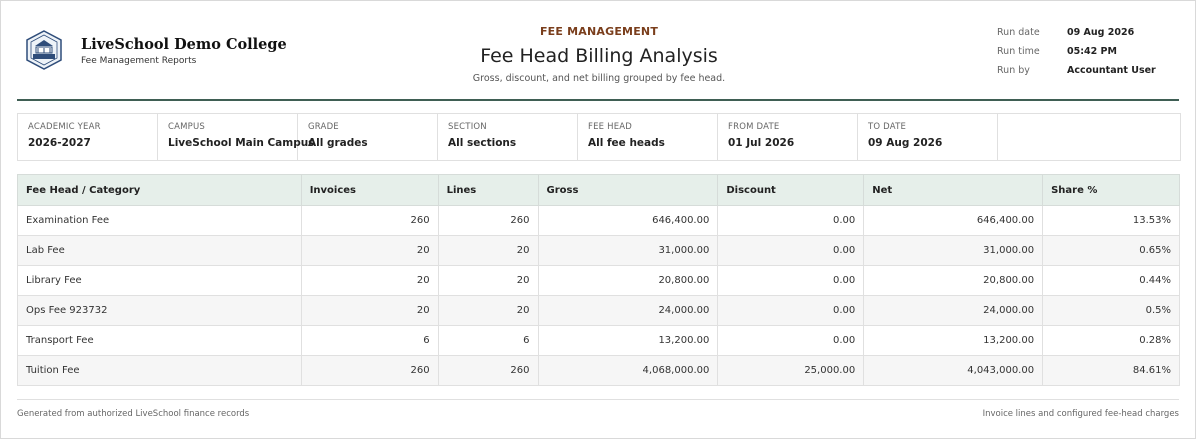 Image resolution: width=1196 pixels, height=439 pixels. What do you see at coordinates (369, 190) in the screenshot?
I see `column-header: Invoices` at bounding box center [369, 190].